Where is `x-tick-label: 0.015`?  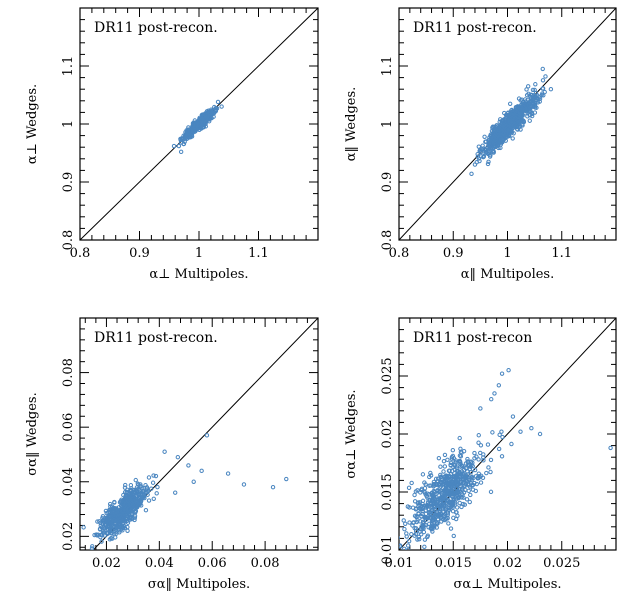 x-tick-label: 0.015 is located at coordinates (453, 563).